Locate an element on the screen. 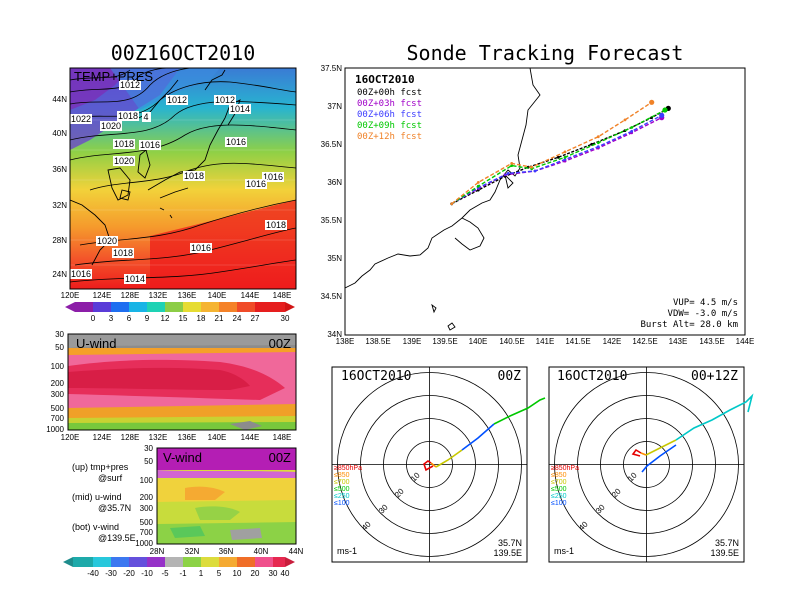 The image size is (792, 612). tick-label: 141E is located at coordinates (545, 341).